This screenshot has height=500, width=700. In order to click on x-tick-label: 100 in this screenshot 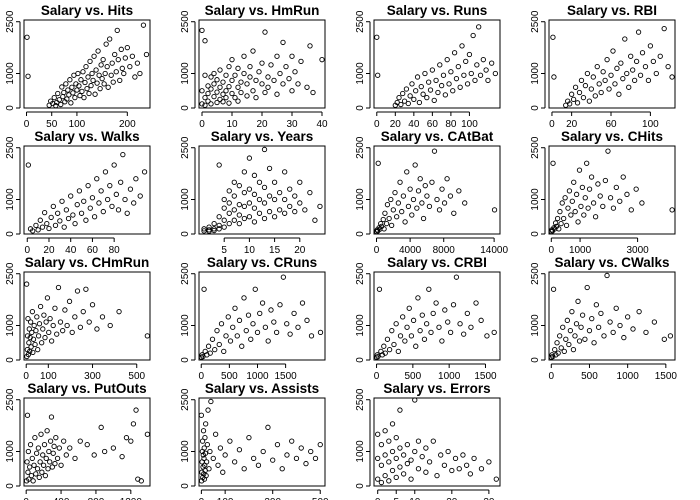, I will do `click(77, 124)`.